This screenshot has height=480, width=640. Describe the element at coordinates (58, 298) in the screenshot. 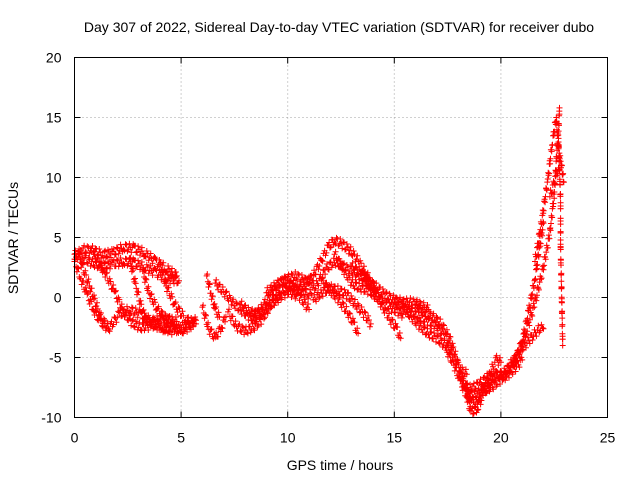

I see `y-tick-label: 0` at that location.